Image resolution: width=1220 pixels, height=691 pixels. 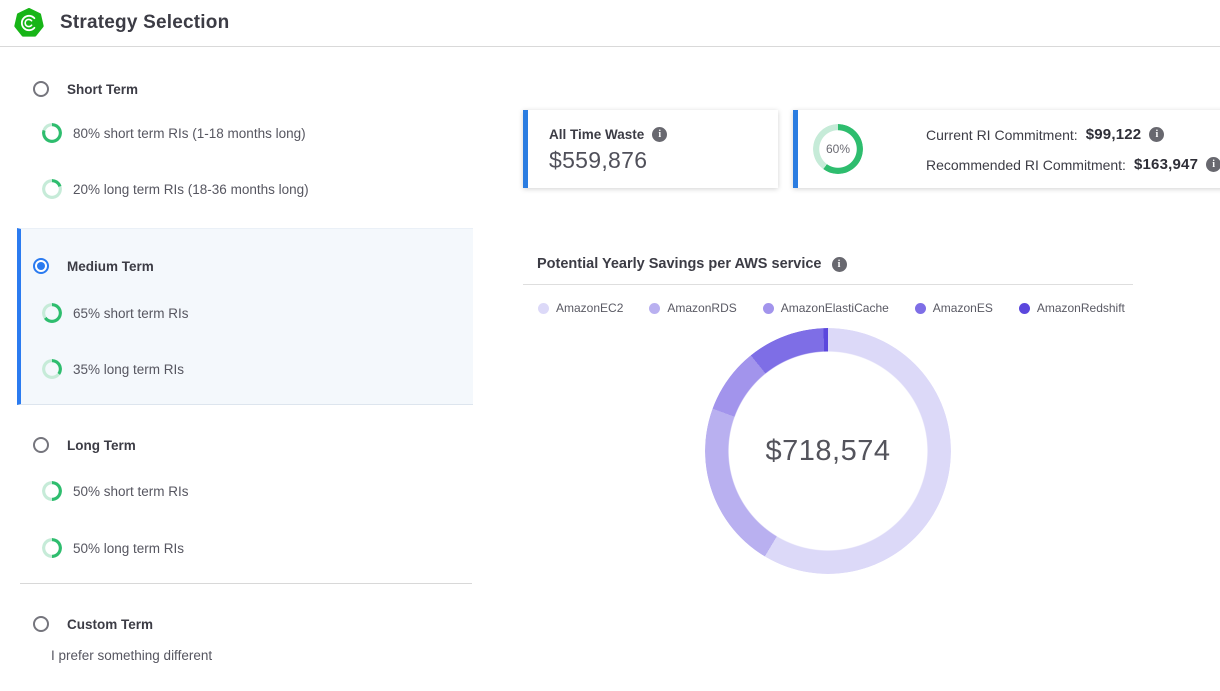 What do you see at coordinates (679, 264) in the screenshot?
I see `chart-title: Potential Yearly Savings per AWS service` at bounding box center [679, 264].